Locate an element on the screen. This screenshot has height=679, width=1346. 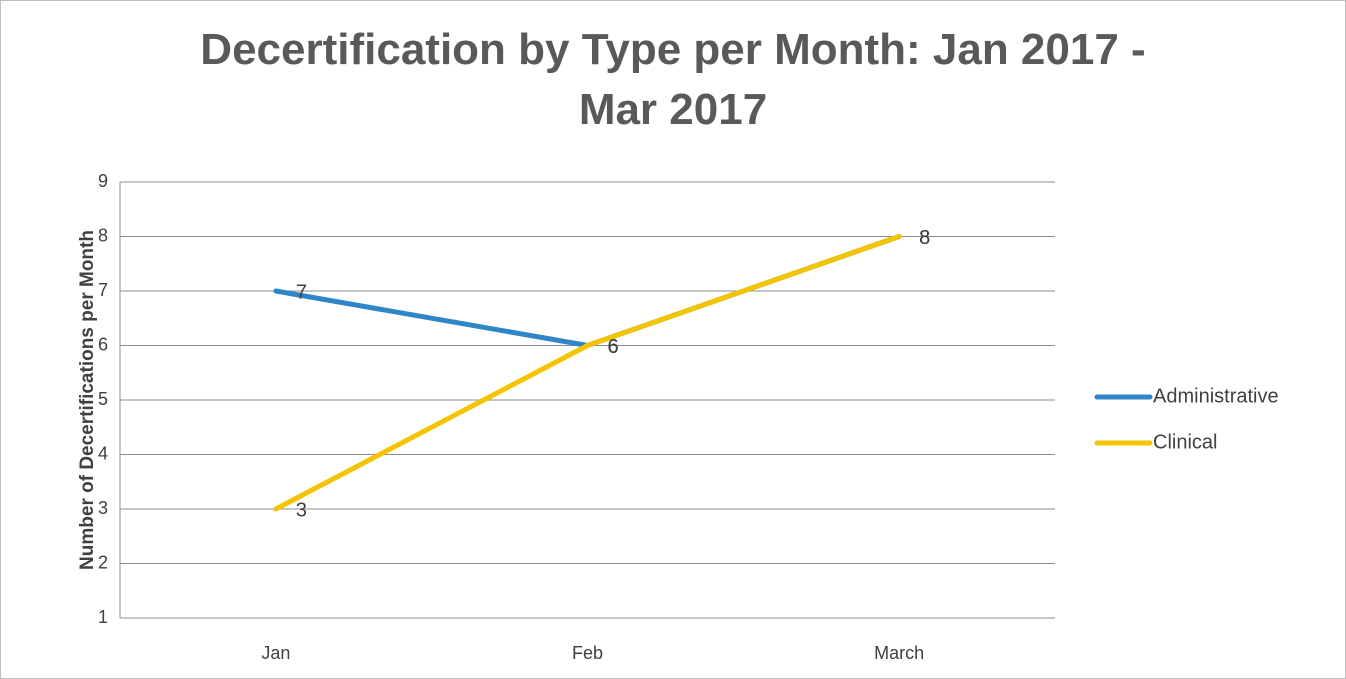
x-tick-label: March is located at coordinates (899, 653).